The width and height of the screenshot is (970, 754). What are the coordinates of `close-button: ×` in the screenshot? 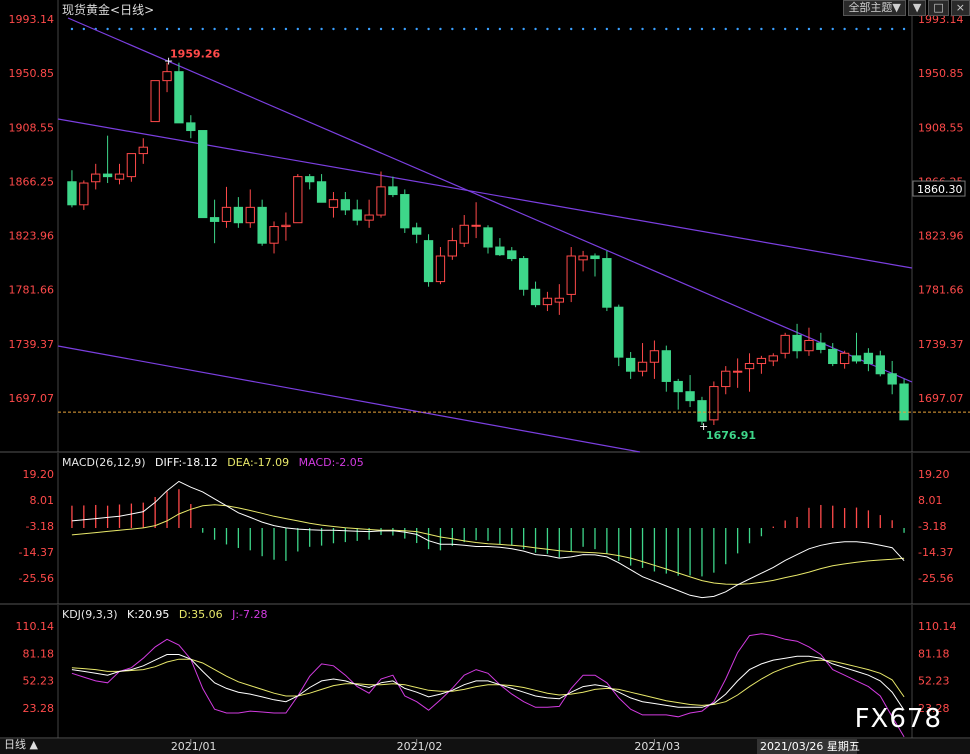 It's located at (960, 8).